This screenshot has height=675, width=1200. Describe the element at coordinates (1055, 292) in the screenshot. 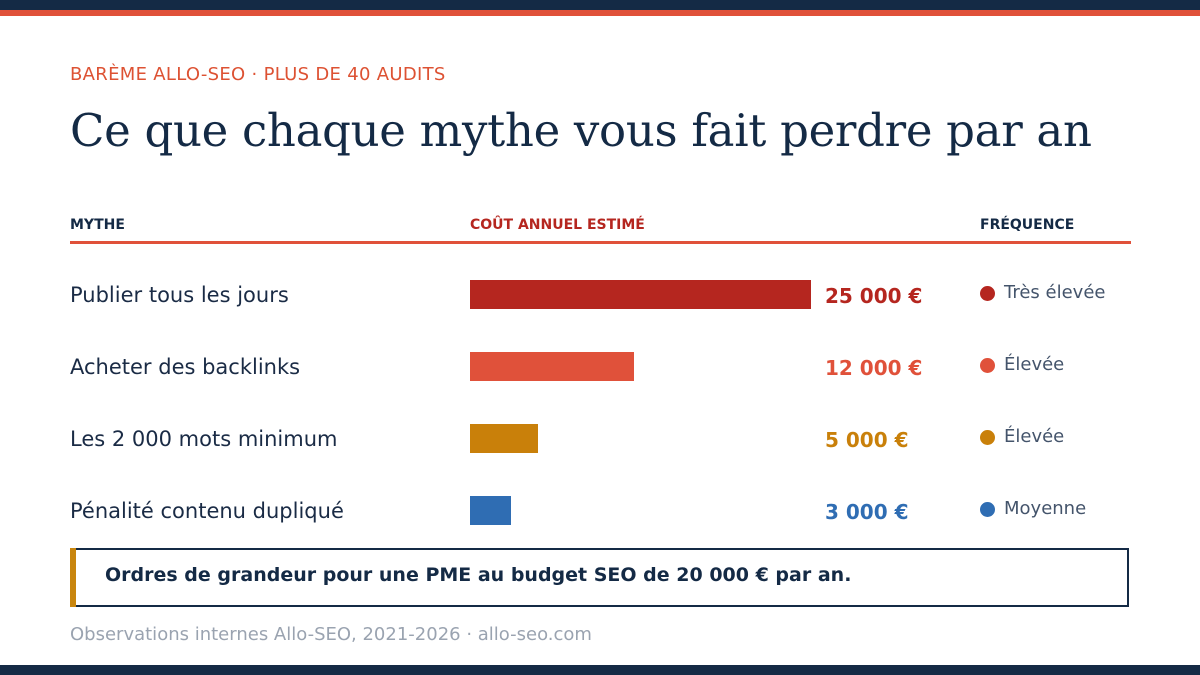

I see `frequency-label: Très élevée` at that location.